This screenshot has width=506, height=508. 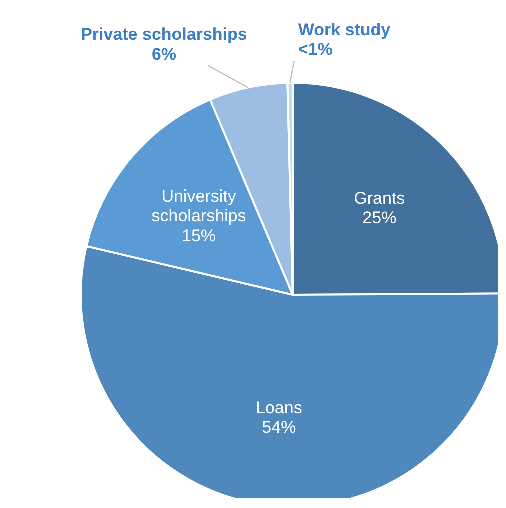 I want to click on data-label: 54%, so click(x=279, y=426).